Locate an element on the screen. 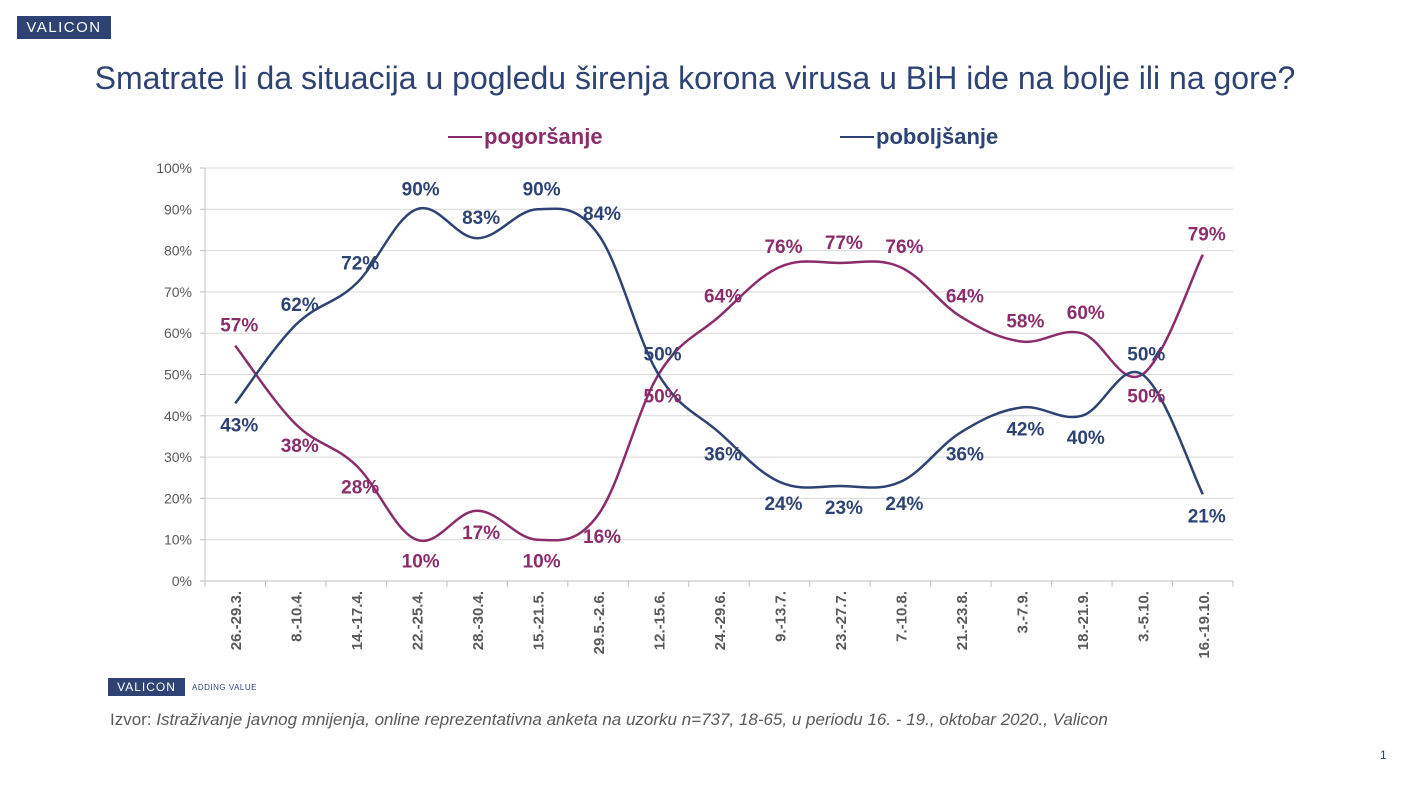  data-label: 58% is located at coordinates (1025, 321).